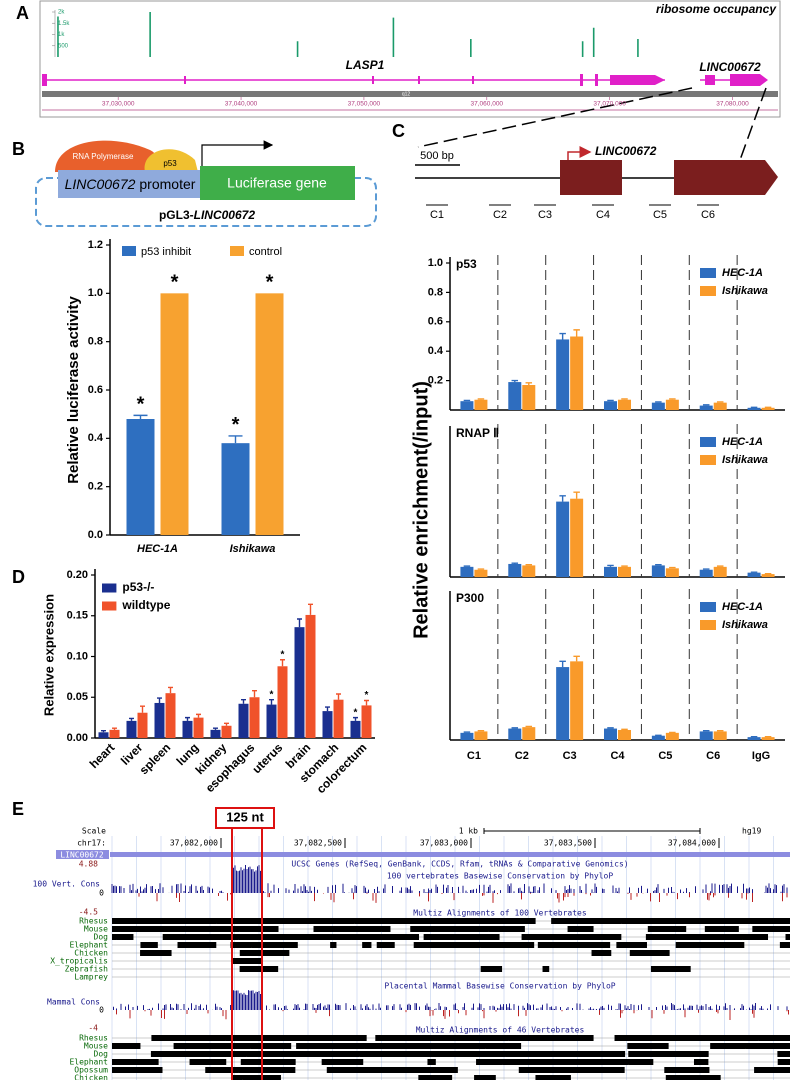 The width and height of the screenshot is (791, 1080). Describe the element at coordinates (421, 510) in the screenshot. I see `y-axis-label: Relative enrichment(/input)` at that location.